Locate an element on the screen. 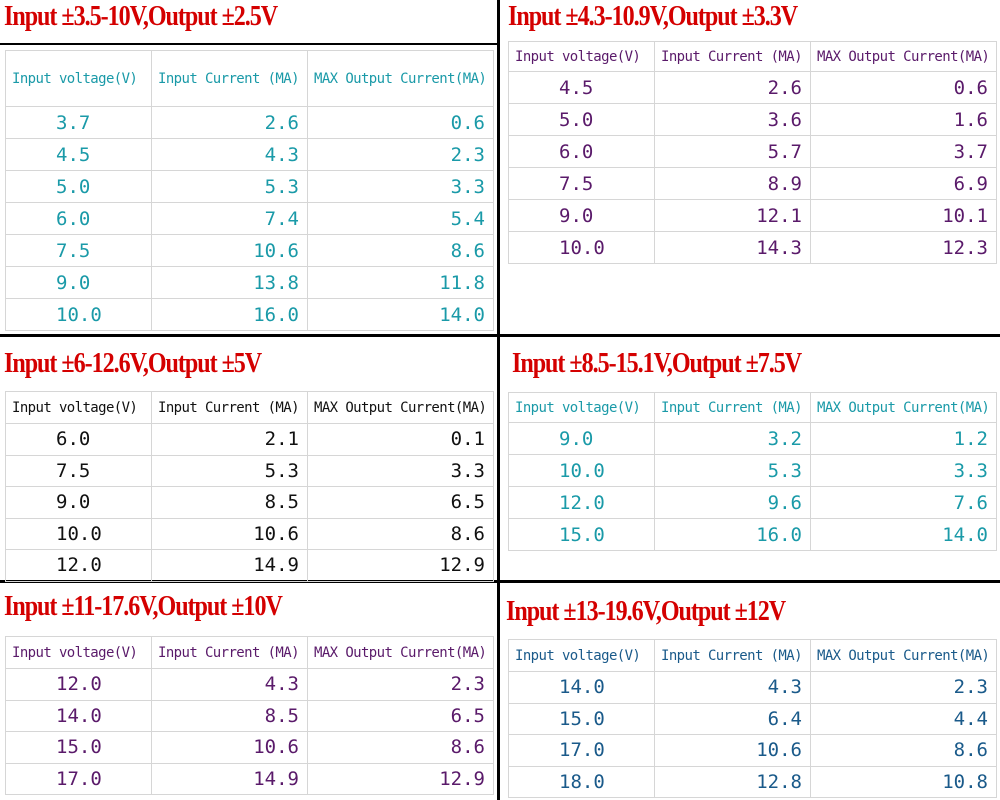 The height and width of the screenshot is (800, 1000). panel-title: Input ±11-17.6V,Output ±10V is located at coordinates (143, 606).